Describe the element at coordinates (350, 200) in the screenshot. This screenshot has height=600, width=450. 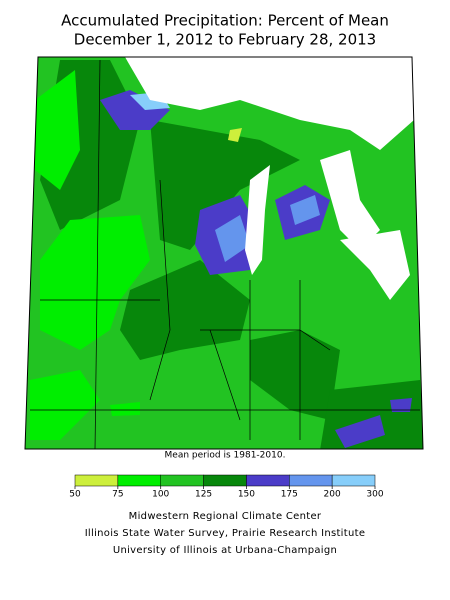
I see `lake-huron` at that location.